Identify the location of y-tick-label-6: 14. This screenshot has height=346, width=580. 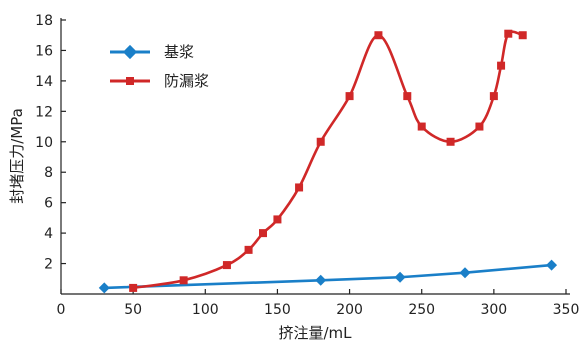
(44, 82).